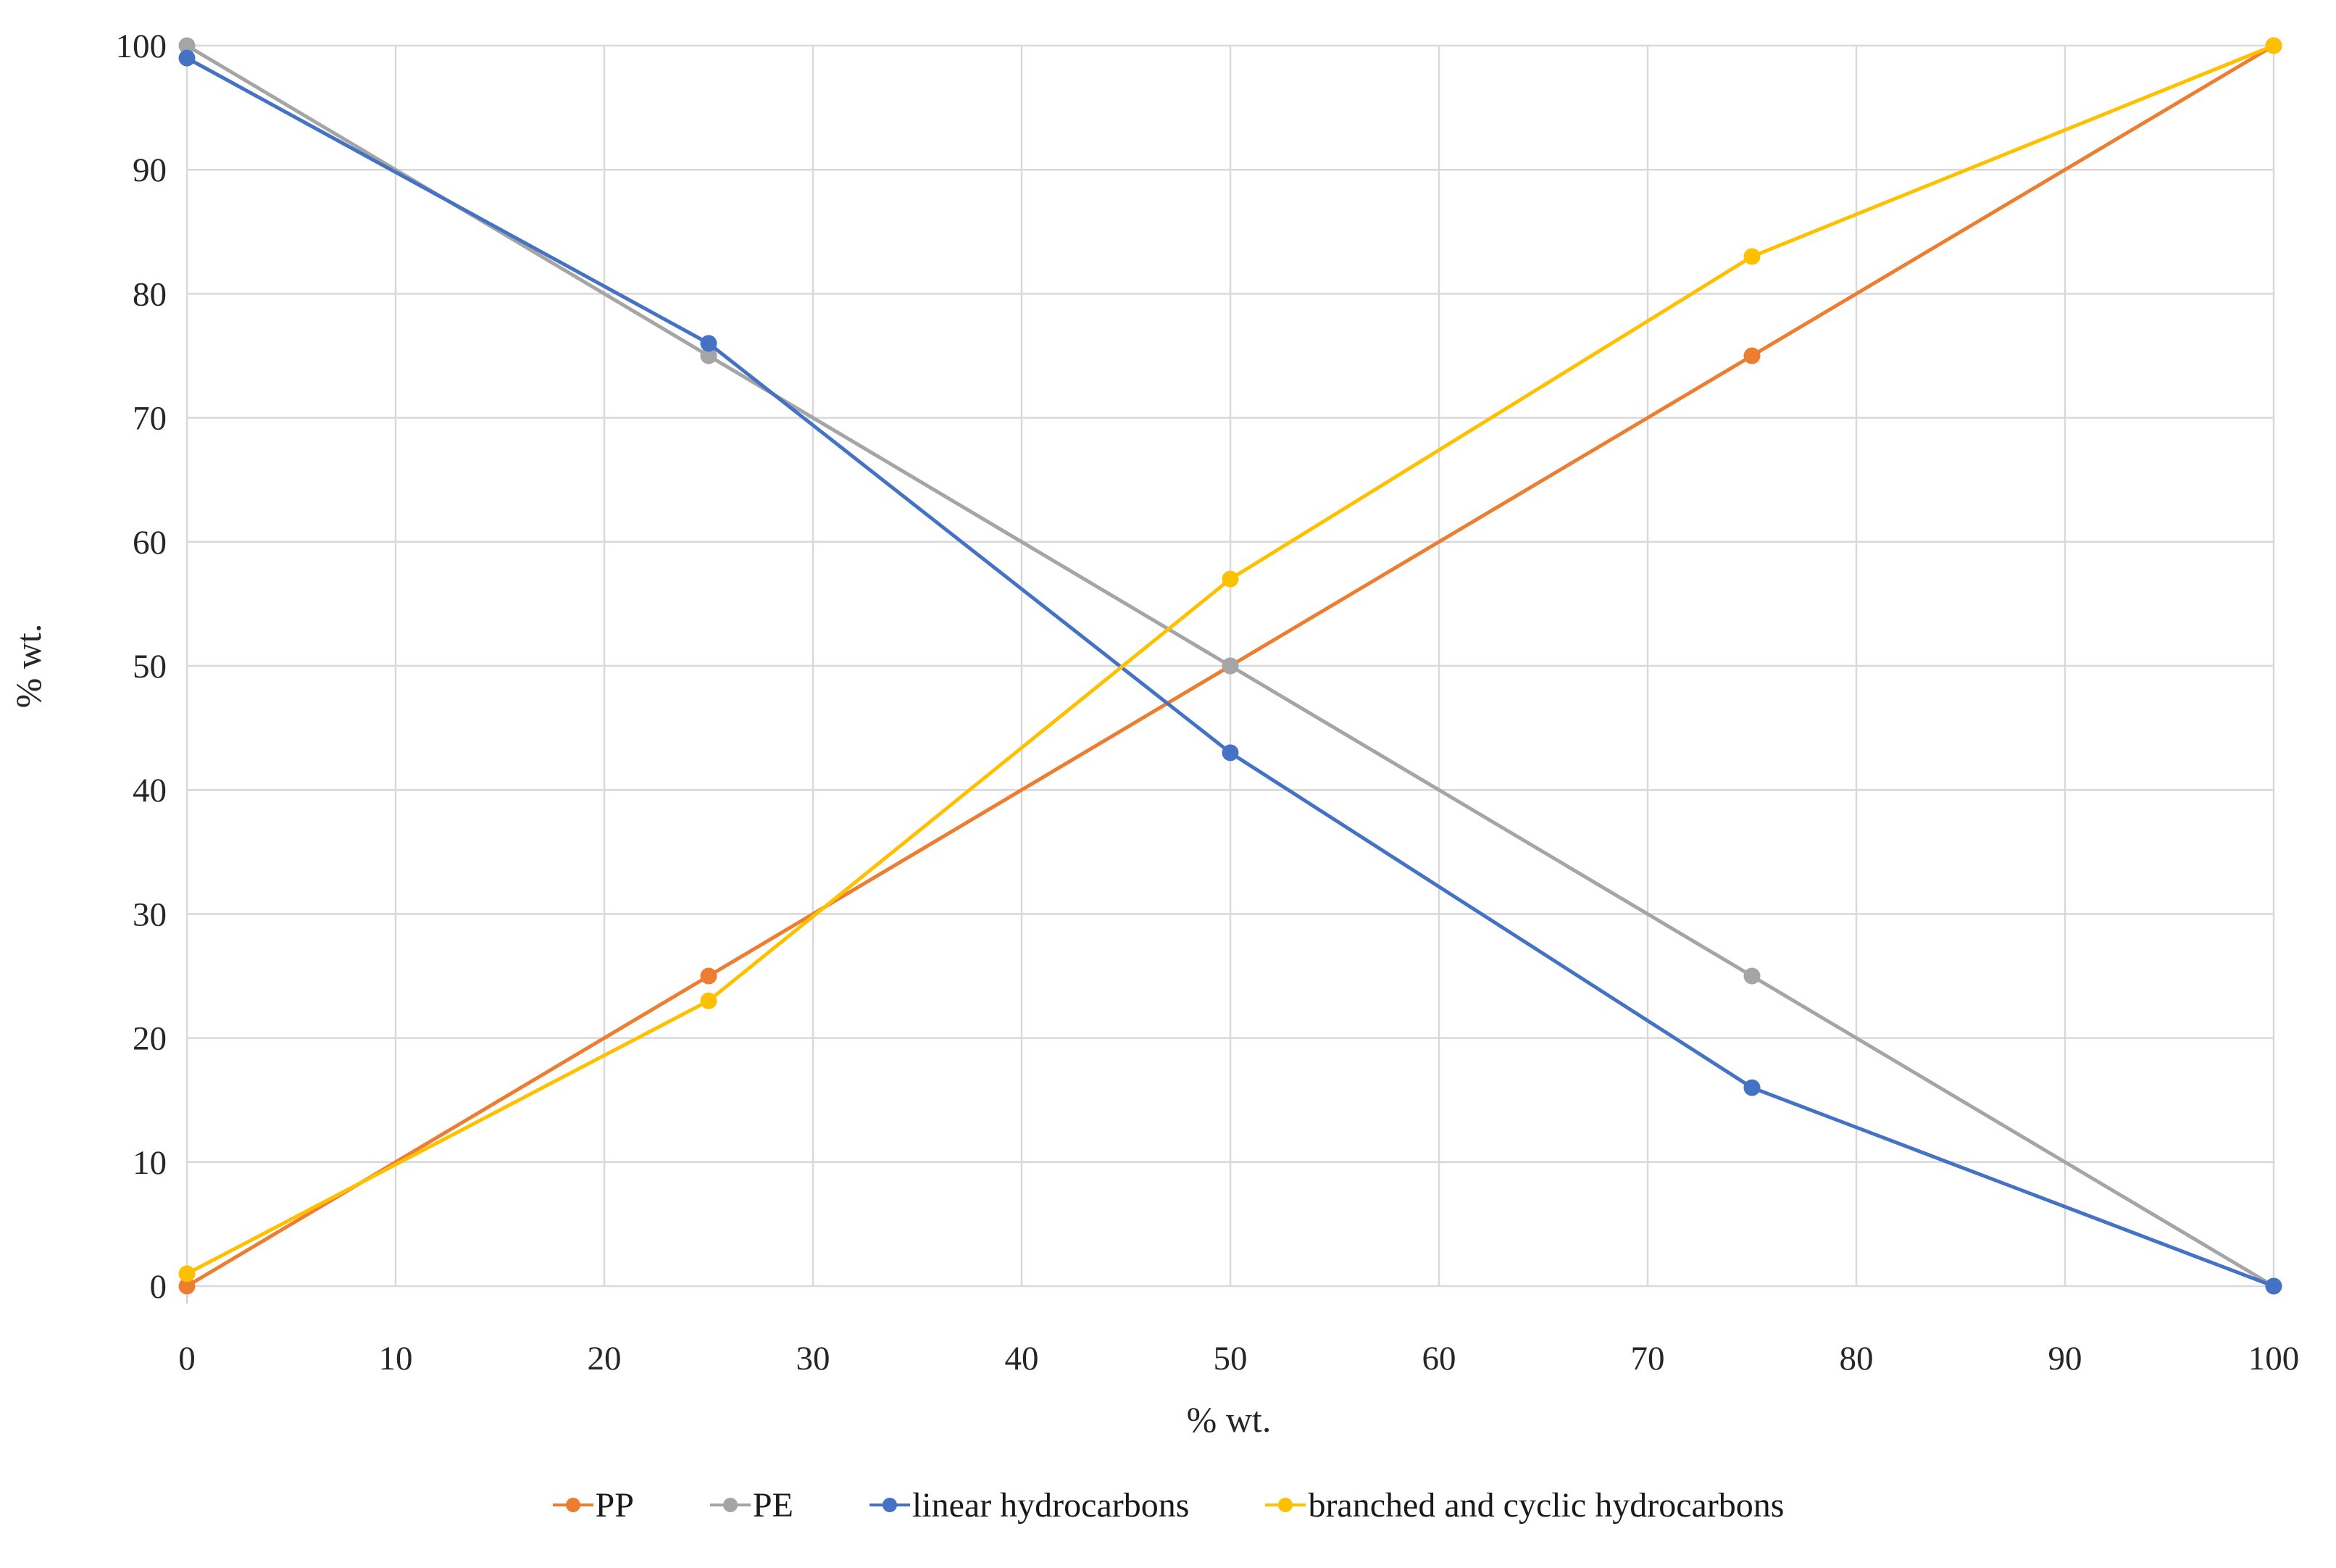 Image resolution: width=2336 pixels, height=1568 pixels. What do you see at coordinates (1857, 1358) in the screenshot?
I see `x-tick-label: 80` at bounding box center [1857, 1358].